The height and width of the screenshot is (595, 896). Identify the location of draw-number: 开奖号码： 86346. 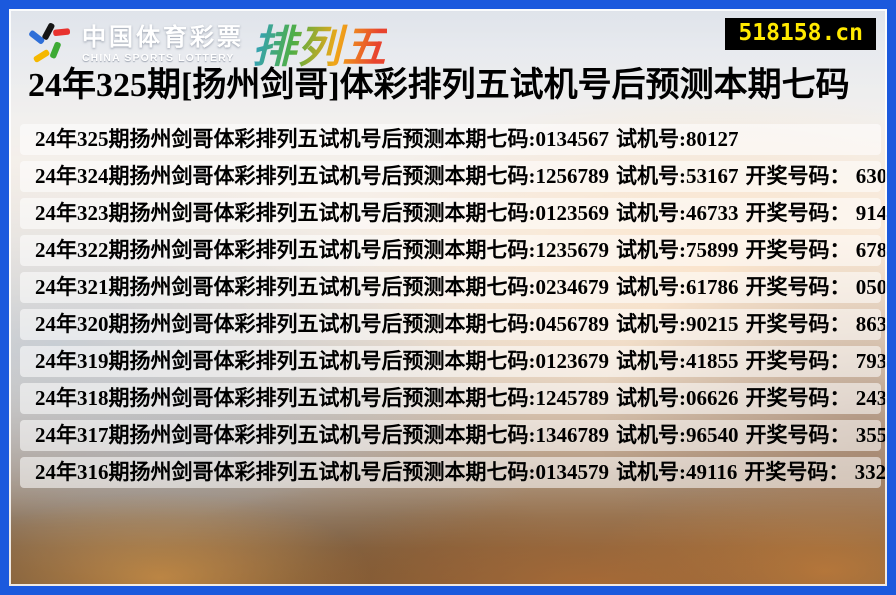
(820, 324).